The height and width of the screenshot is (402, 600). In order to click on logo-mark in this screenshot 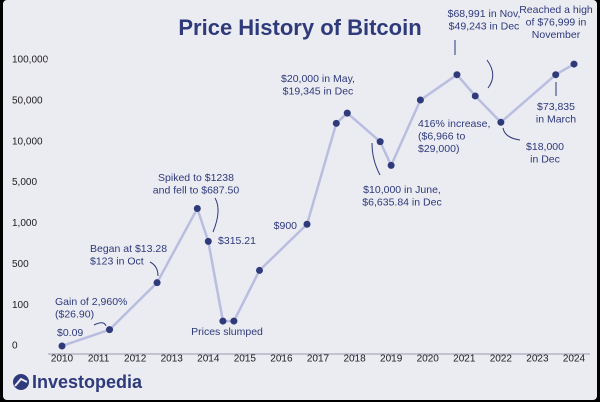, I will do `click(21, 382)`.